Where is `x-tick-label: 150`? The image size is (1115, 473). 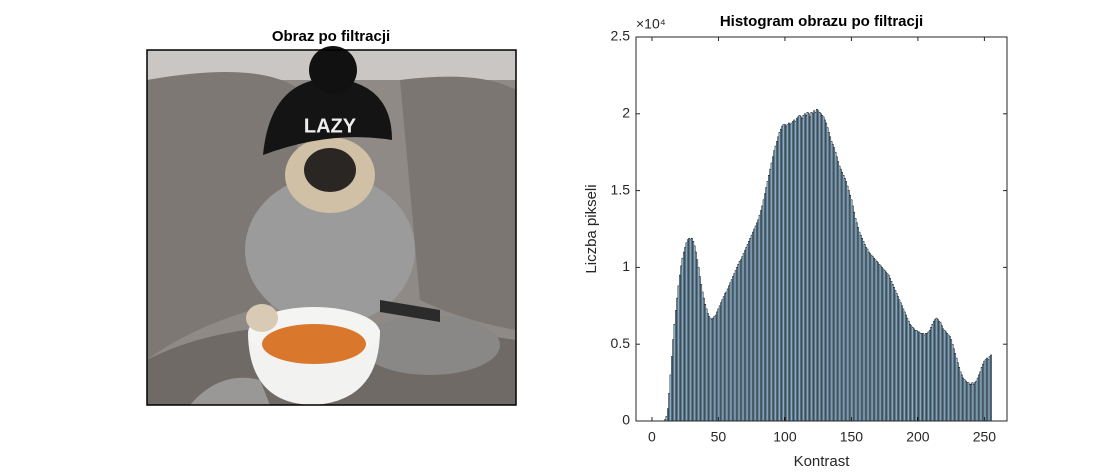
x-tick-label: 150 is located at coordinates (852, 437).